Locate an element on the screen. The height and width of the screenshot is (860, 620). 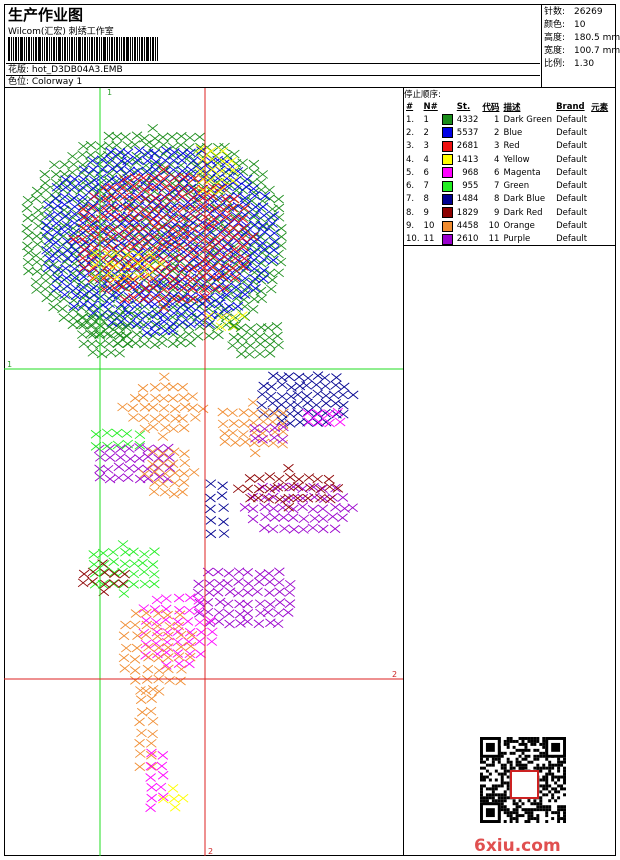
row-description: Magenta is located at coordinates (522, 172).